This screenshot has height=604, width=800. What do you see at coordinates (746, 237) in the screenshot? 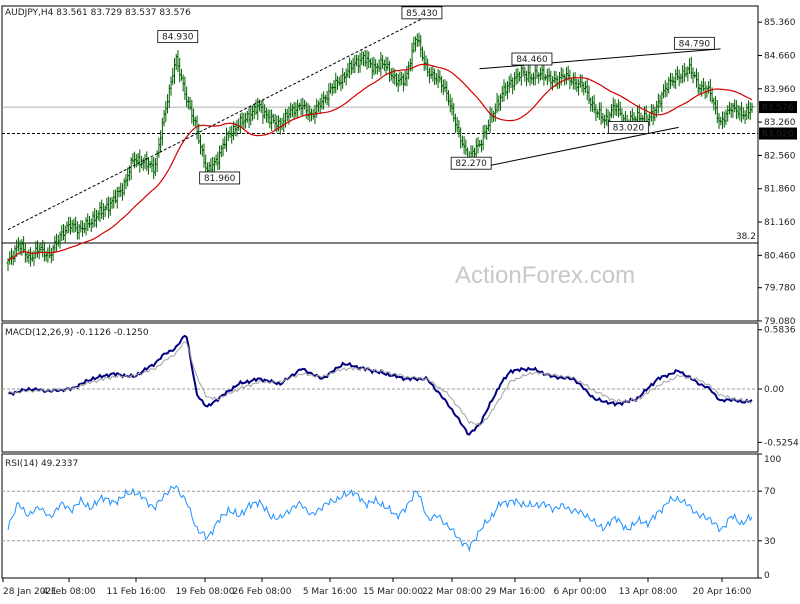
I see `fib-label: 38.2` at bounding box center [746, 237].